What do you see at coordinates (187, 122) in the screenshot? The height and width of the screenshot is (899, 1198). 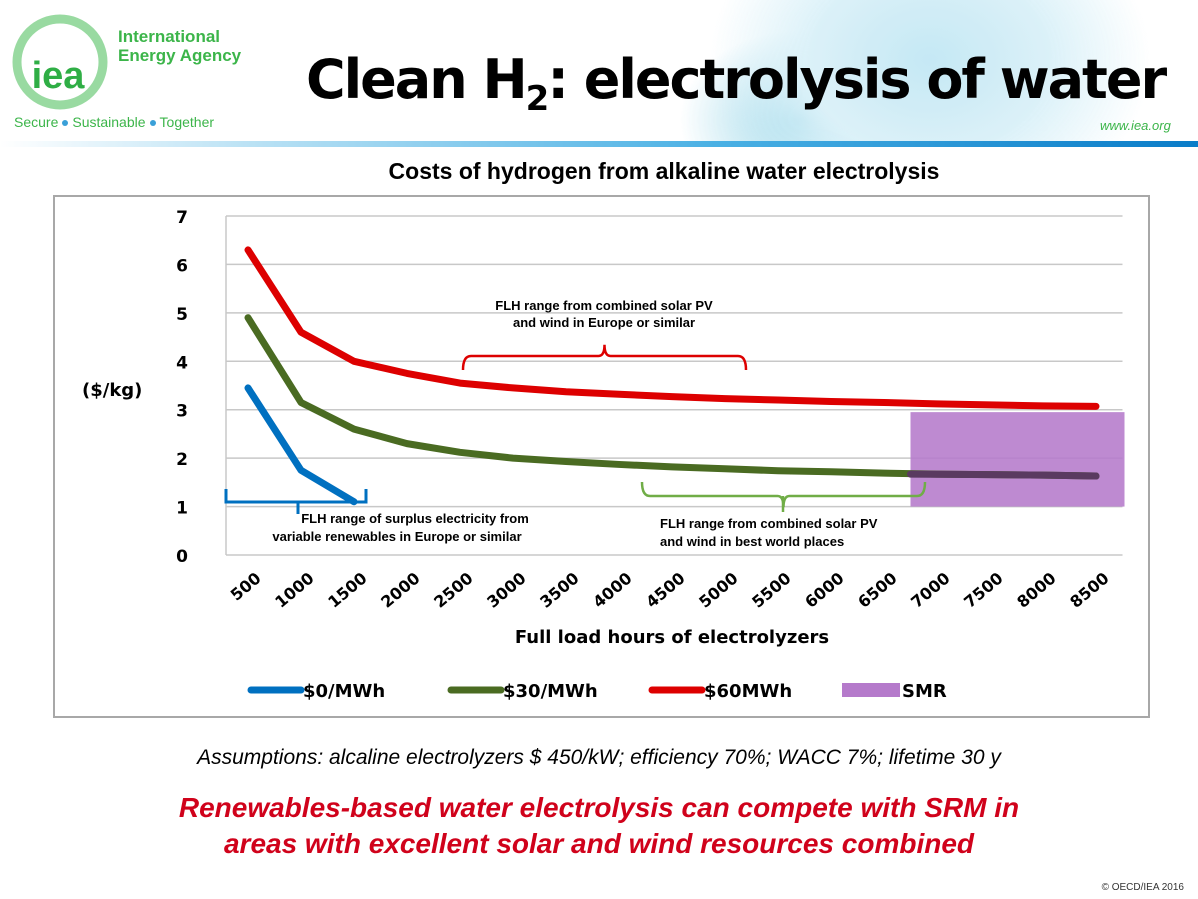 I see `tagline-word: Together` at bounding box center [187, 122].